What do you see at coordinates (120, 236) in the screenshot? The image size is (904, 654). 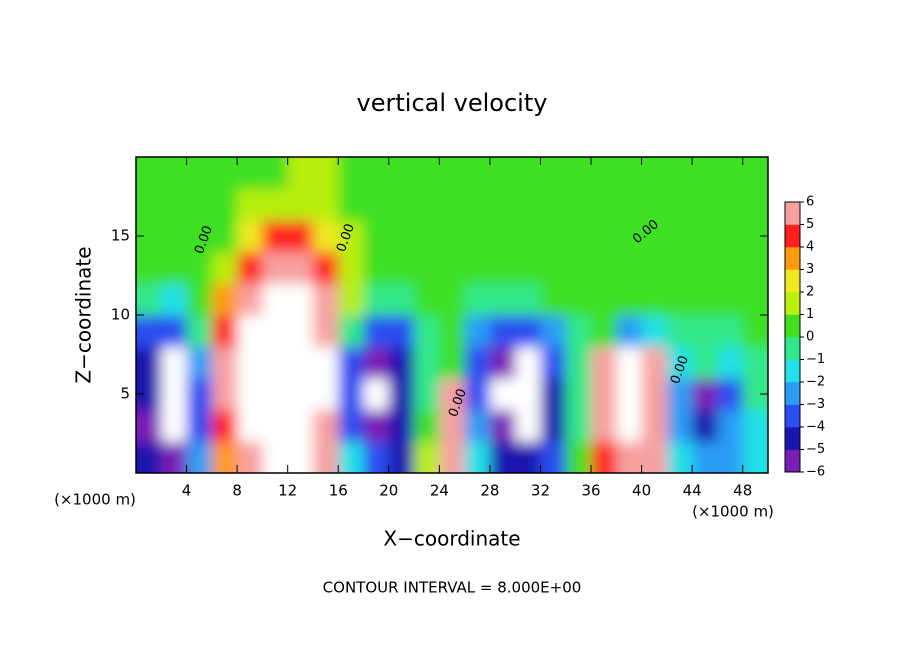 I see `y-tick-label: 15` at bounding box center [120, 236].